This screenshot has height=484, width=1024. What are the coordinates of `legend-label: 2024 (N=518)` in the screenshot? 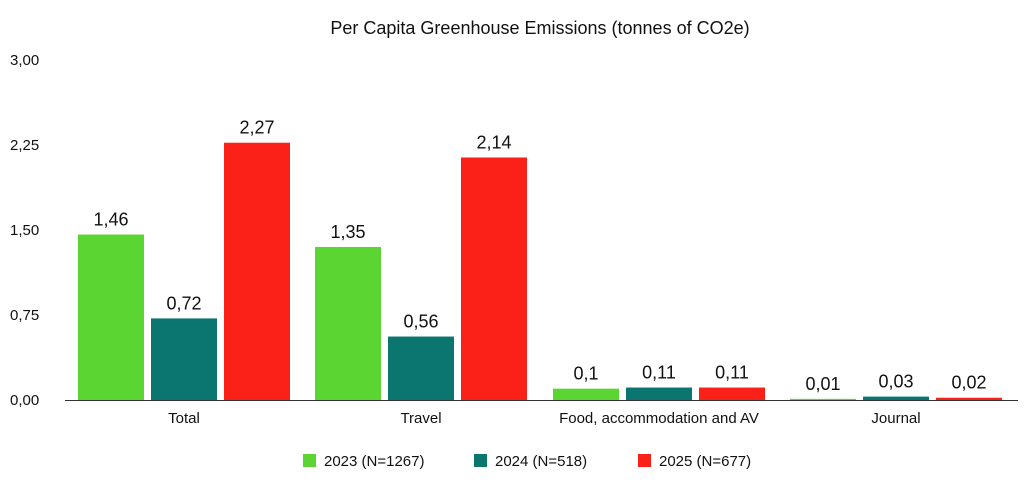 It's located at (541, 461).